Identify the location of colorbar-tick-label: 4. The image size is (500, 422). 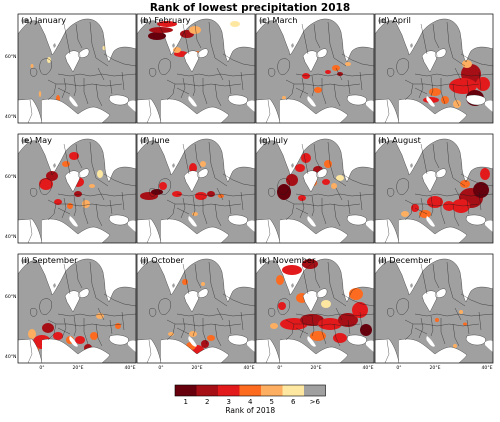
(250, 402).